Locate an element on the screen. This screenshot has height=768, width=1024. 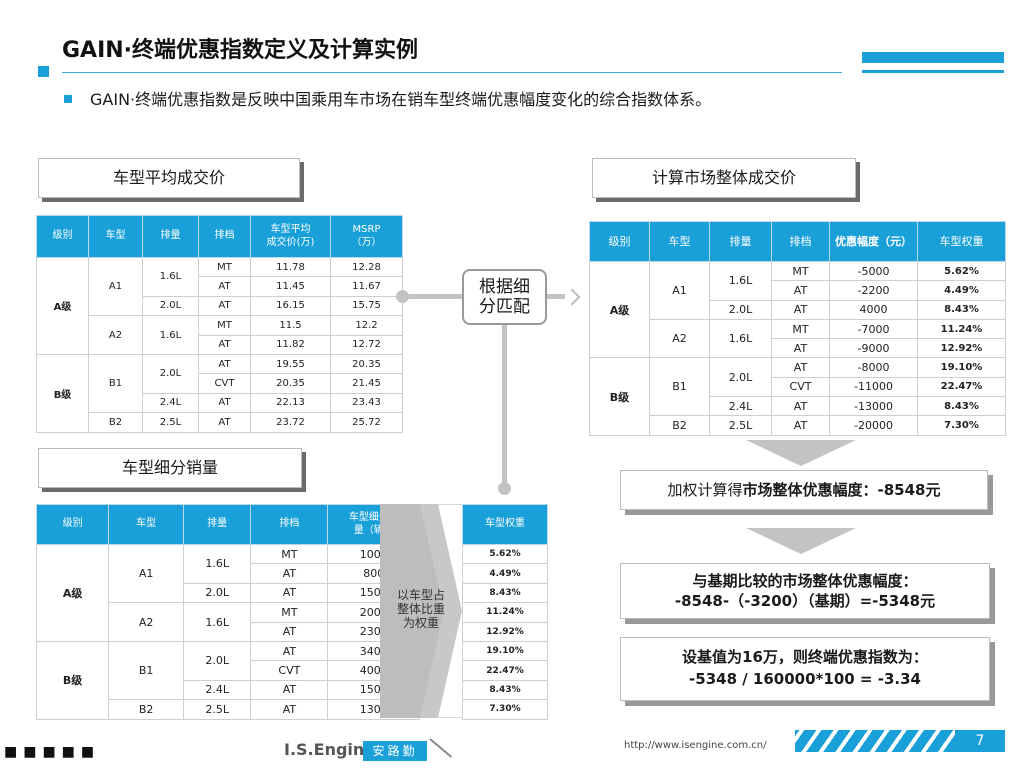
msrp-cell: 12.2 is located at coordinates (366, 325).